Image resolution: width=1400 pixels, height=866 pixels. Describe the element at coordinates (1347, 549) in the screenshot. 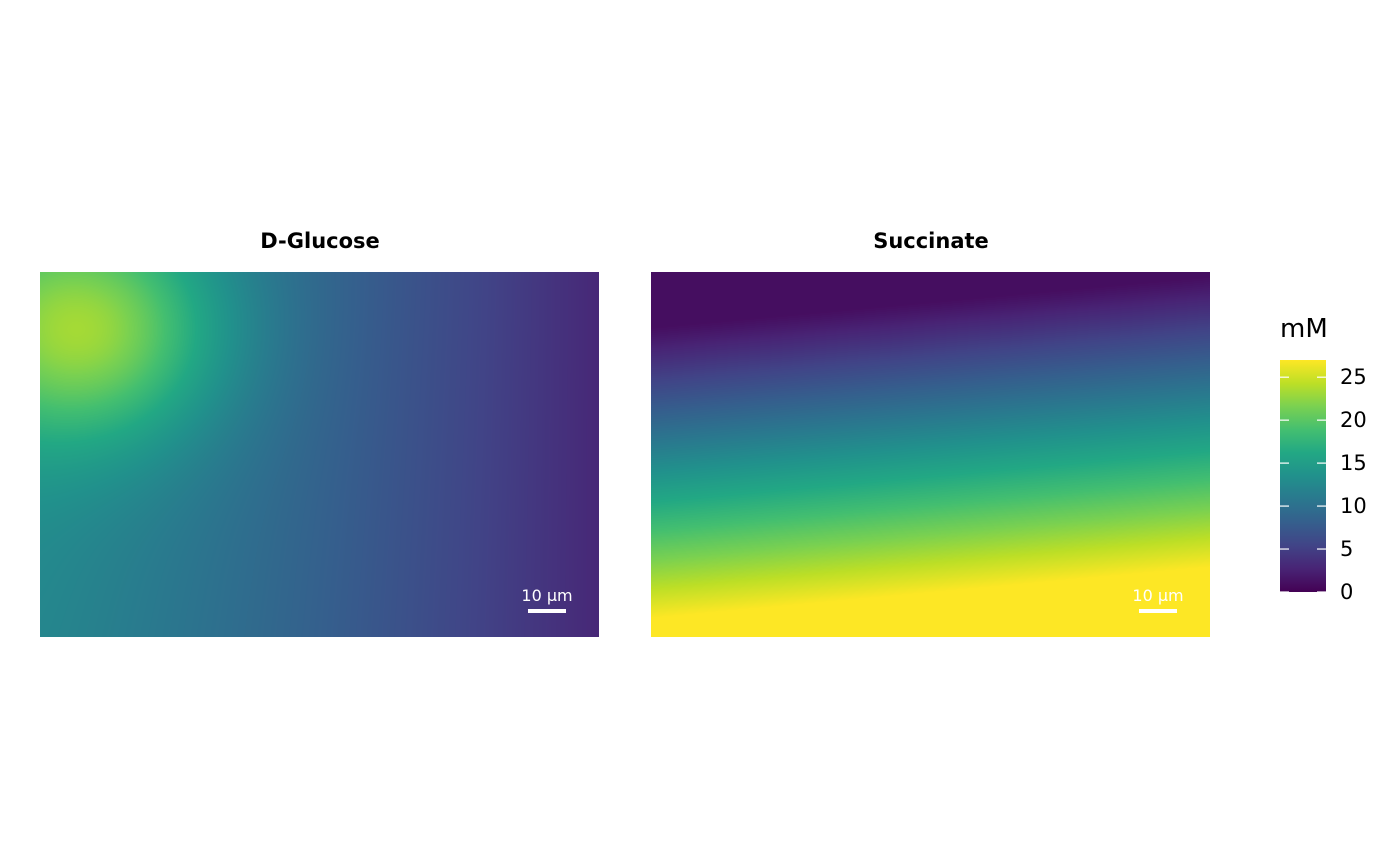

I see `legend-tick-label: 5` at that location.